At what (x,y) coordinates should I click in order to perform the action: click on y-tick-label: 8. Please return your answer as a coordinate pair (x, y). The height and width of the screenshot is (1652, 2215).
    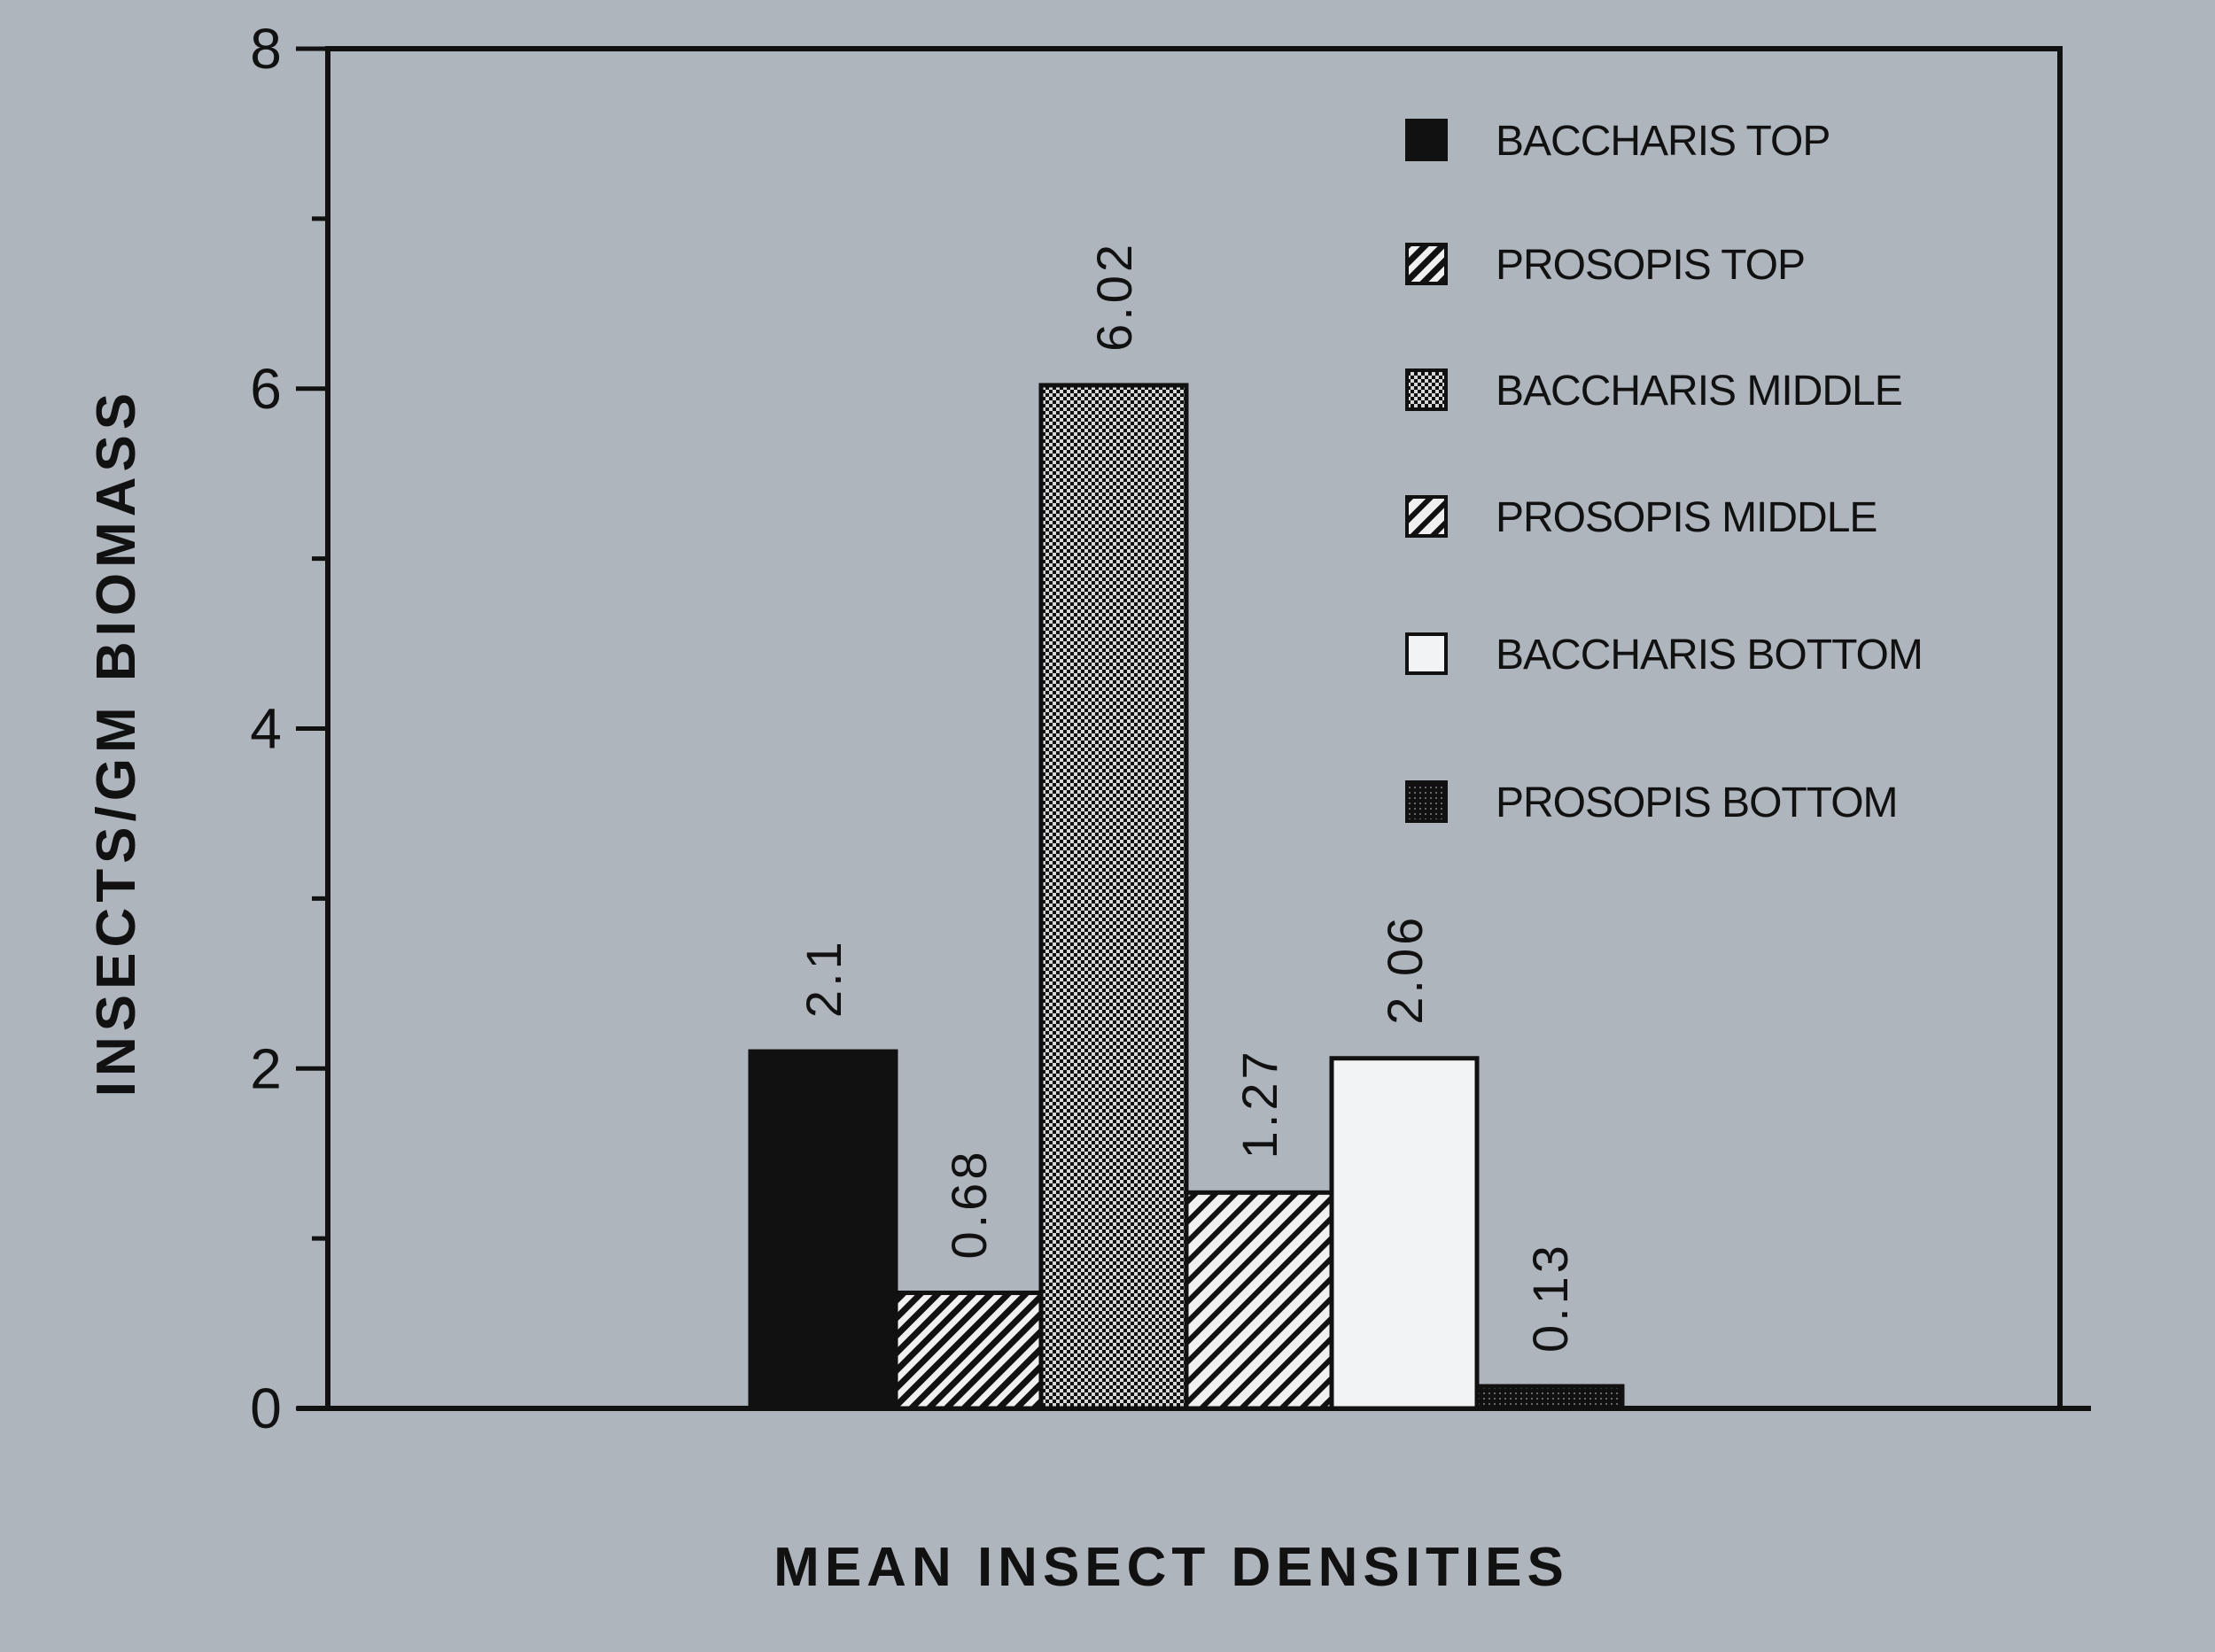
    Looking at the image, I should click on (266, 49).